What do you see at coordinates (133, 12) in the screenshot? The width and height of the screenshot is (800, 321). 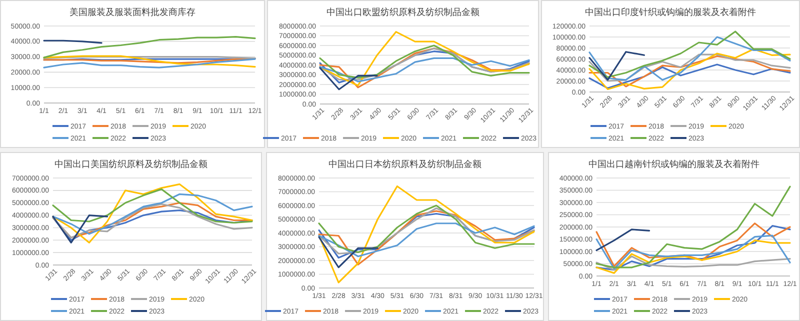 I see `chart-title: 美国服装及服装面料批发商库存` at bounding box center [133, 12].